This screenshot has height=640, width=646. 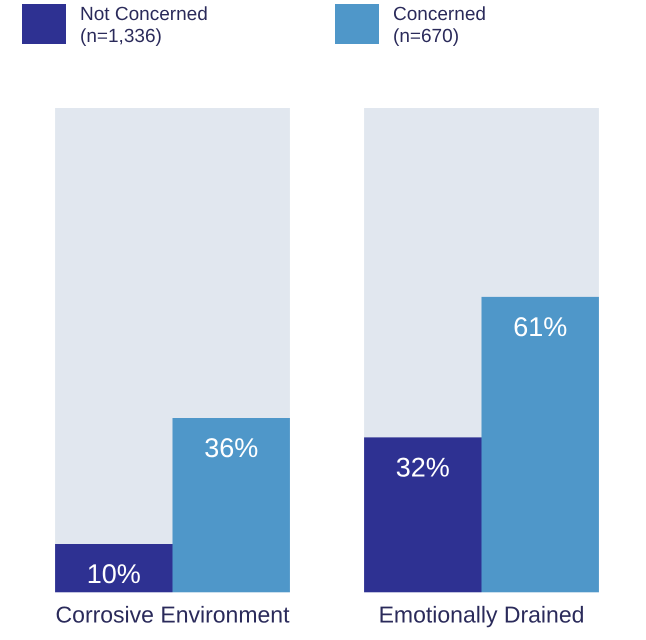 I want to click on data-label: 61%, so click(x=540, y=327).